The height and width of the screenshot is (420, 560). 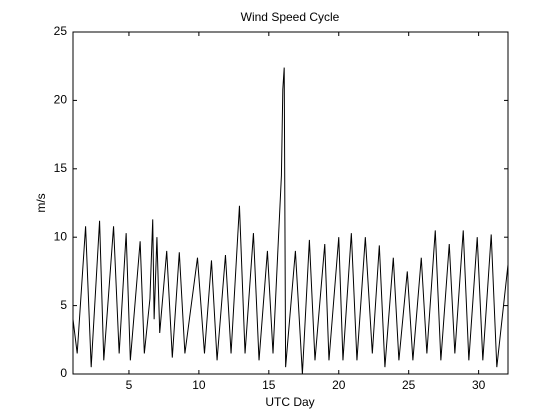 What do you see at coordinates (61, 100) in the screenshot?
I see `y-tick-label: 20` at bounding box center [61, 100].